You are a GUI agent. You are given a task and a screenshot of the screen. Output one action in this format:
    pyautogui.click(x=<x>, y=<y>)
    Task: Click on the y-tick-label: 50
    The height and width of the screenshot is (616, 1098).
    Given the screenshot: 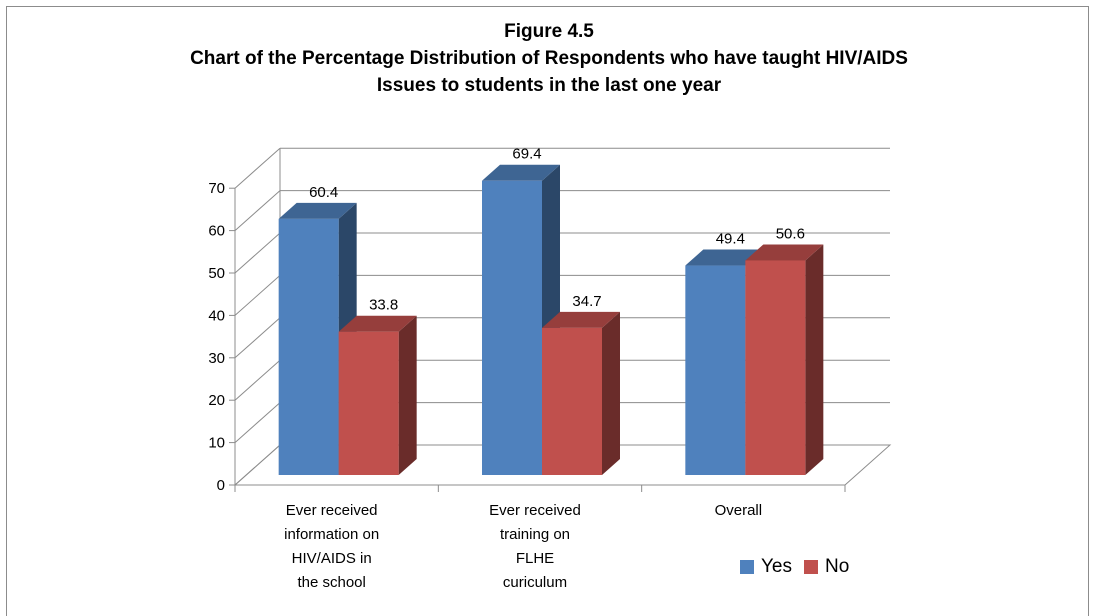 What is the action you would take?
    pyautogui.click(x=216, y=273)
    